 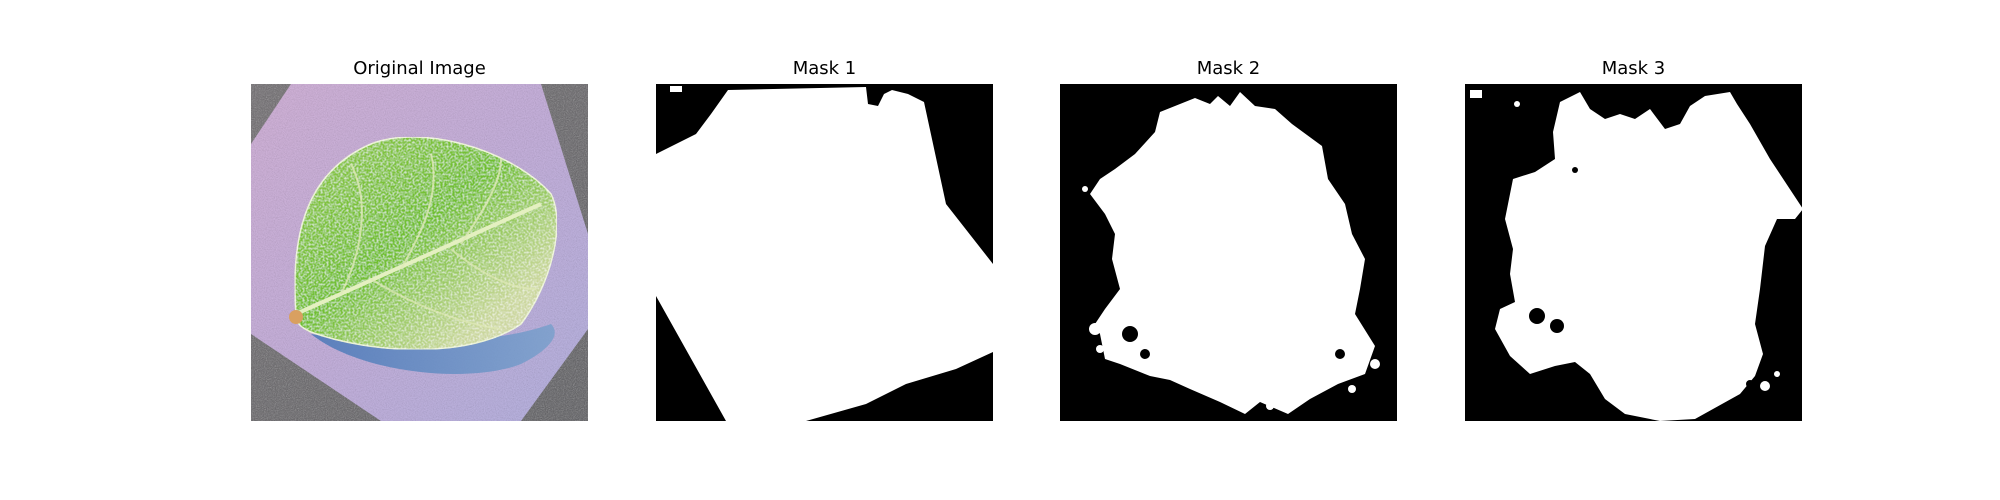 I want to click on mask-2-image, so click(x=1228, y=252).